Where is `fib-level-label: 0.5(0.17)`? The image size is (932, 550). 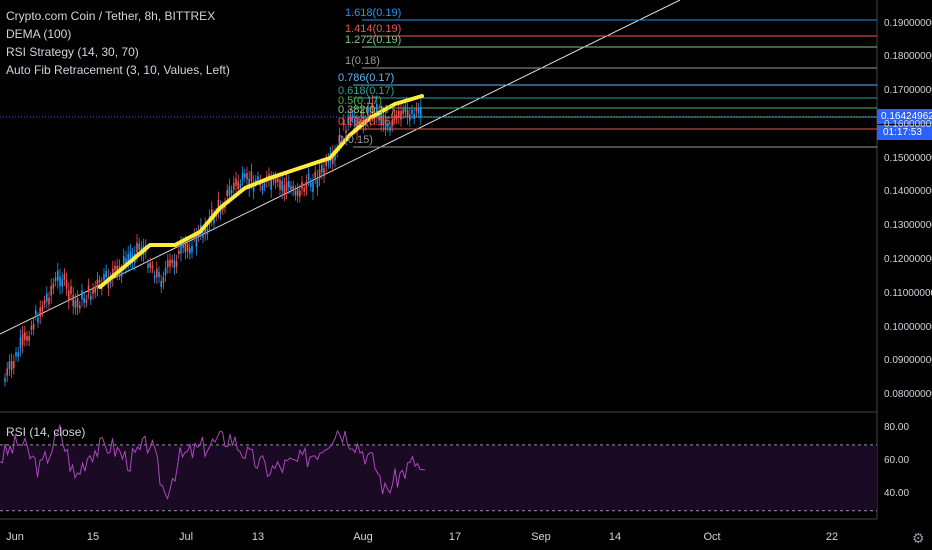 fib-level-label: 0.5(0.17) is located at coordinates (360, 101).